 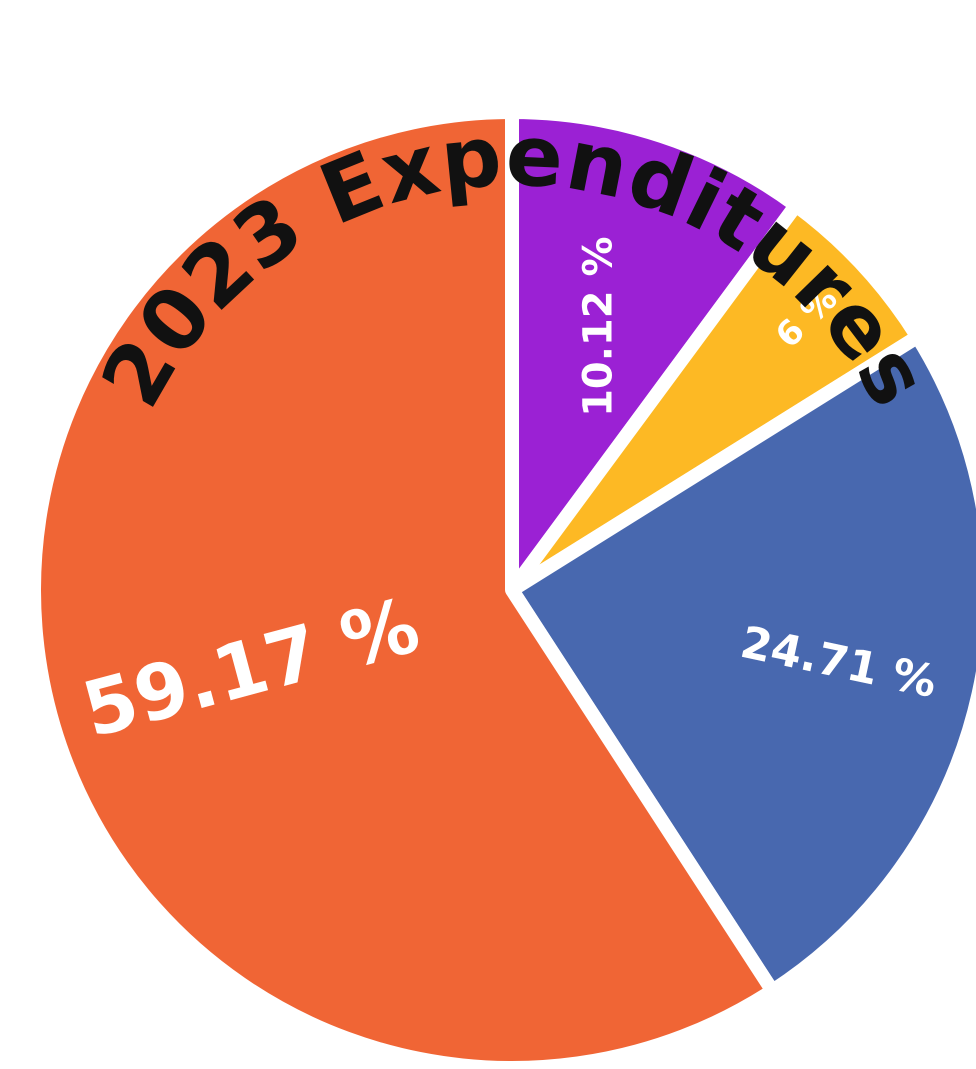 I want to click on pie-slice-label-1: 10.12 %, so click(x=599, y=326).